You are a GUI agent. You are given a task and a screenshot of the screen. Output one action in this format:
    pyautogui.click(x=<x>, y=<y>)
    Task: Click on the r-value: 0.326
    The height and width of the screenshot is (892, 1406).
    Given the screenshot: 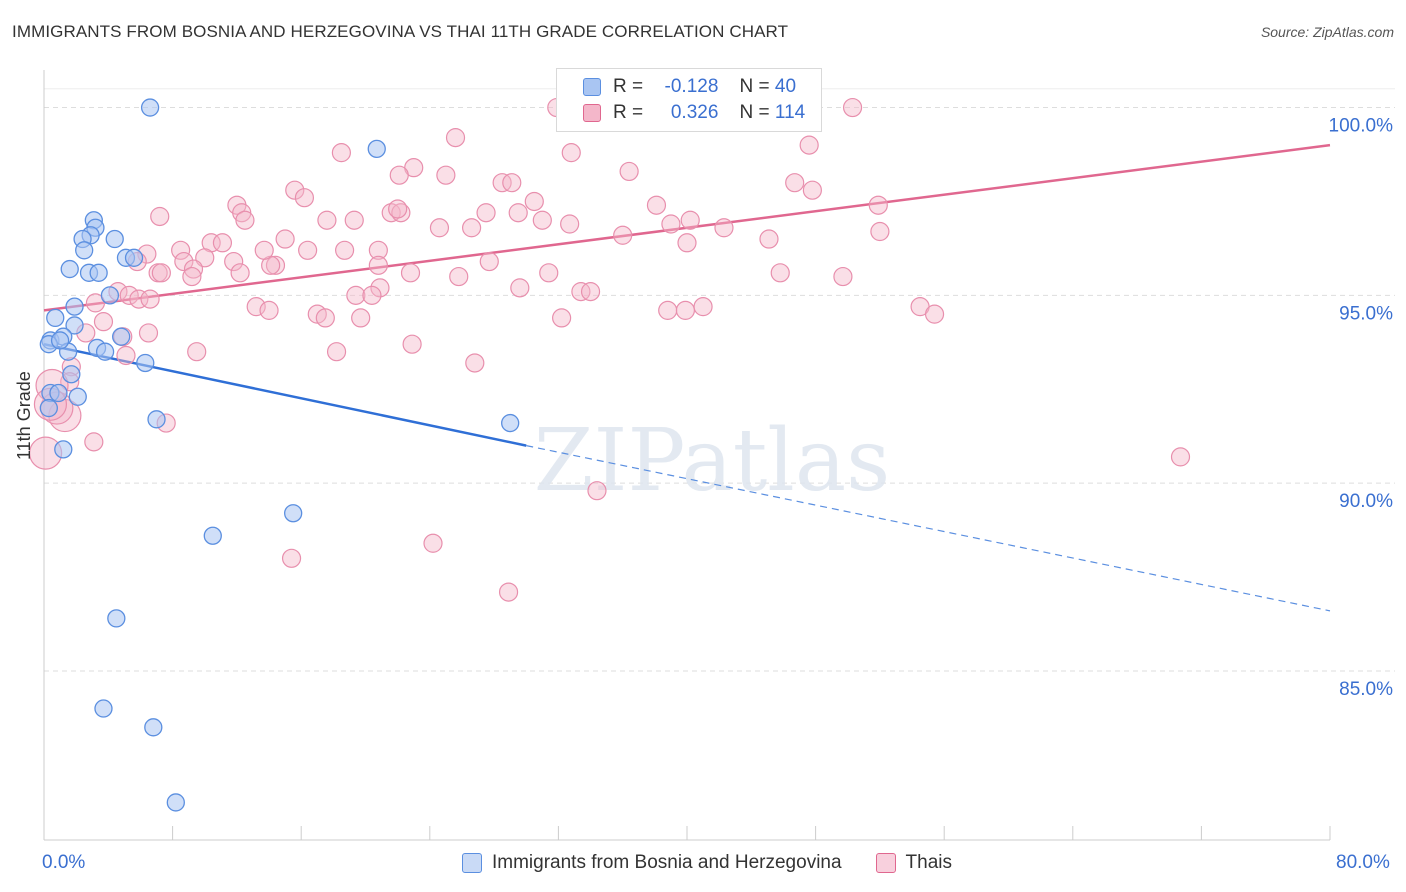 What is the action you would take?
    pyautogui.click(x=694, y=112)
    